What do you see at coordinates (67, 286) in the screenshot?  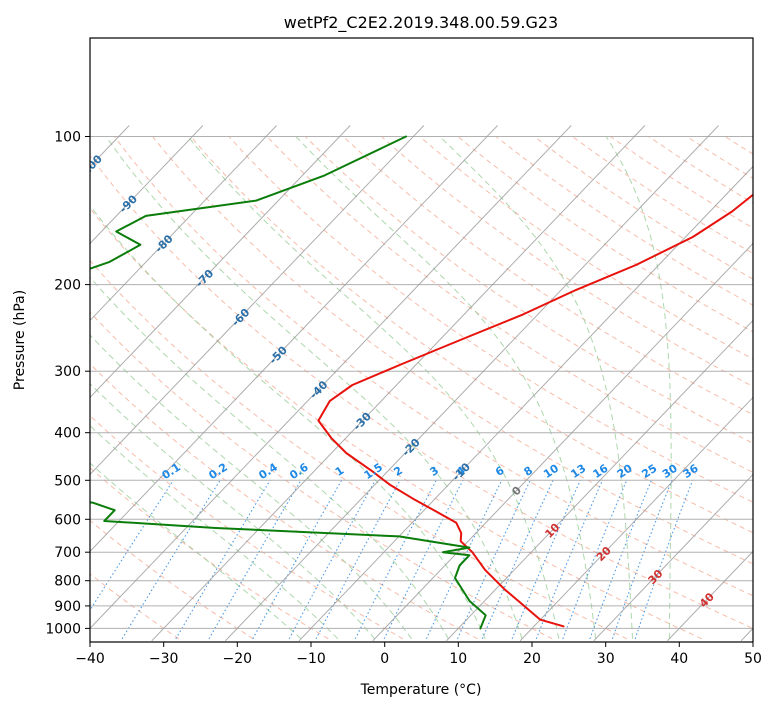 I see `y-tick-label: 200` at bounding box center [67, 286].